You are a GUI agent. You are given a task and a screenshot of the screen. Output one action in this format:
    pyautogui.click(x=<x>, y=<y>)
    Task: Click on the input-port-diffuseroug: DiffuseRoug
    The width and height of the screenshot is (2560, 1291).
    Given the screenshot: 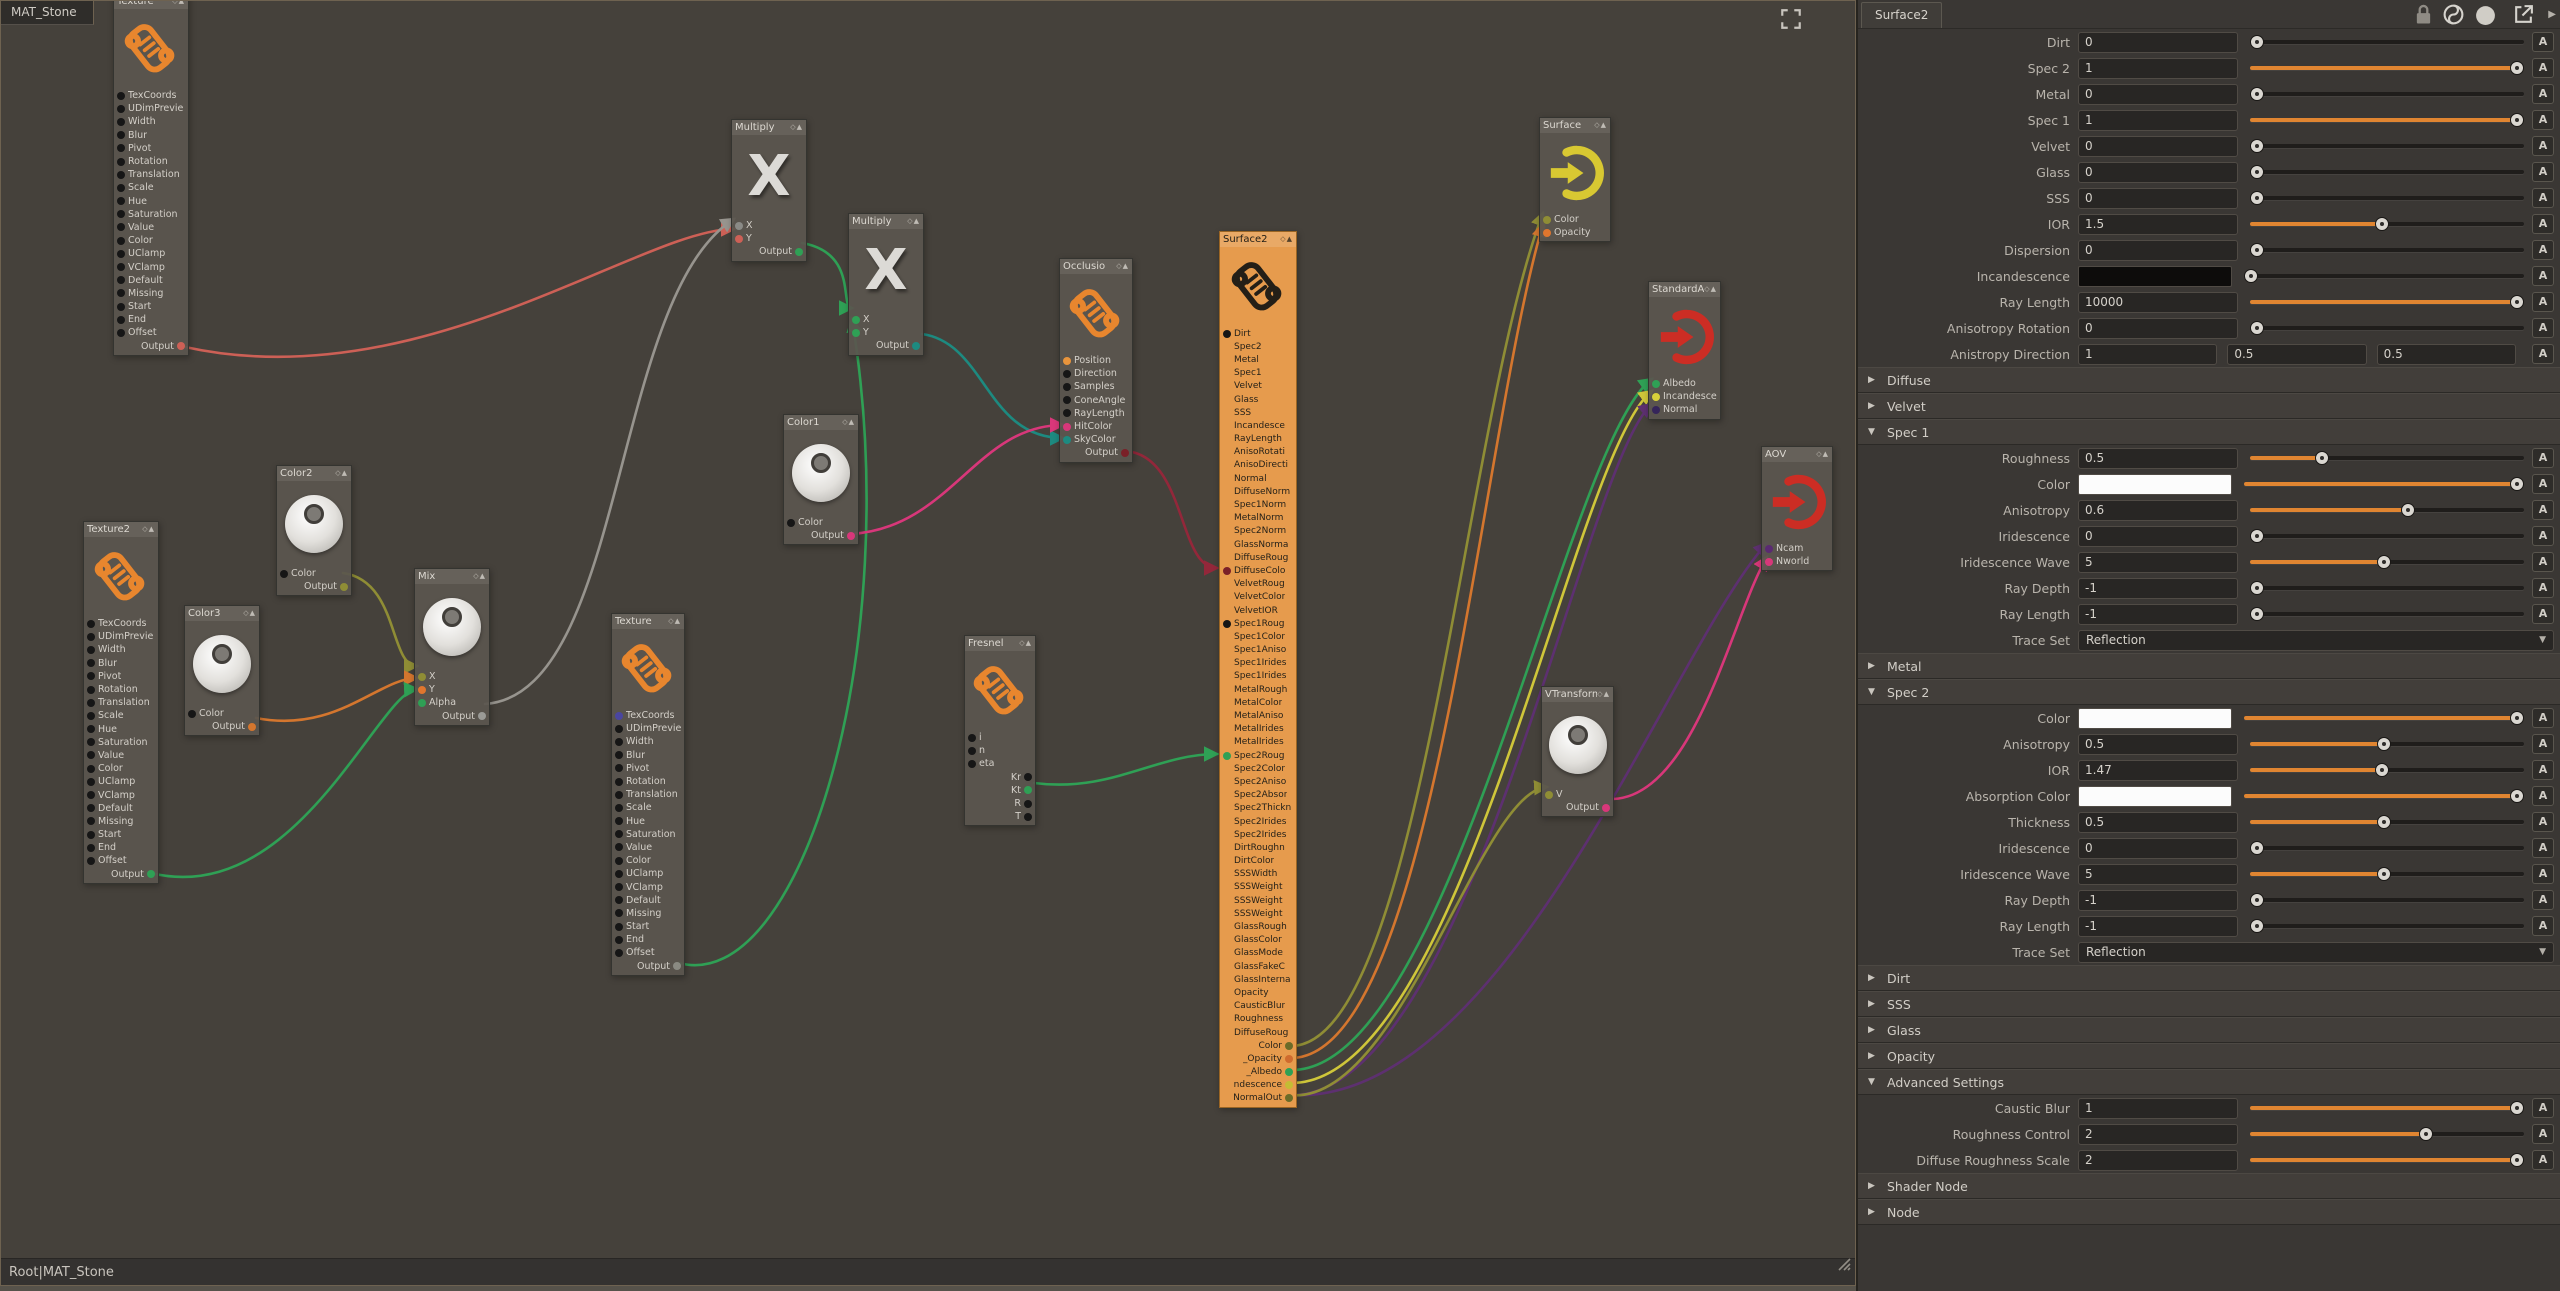 What is the action you would take?
    pyautogui.click(x=1258, y=1032)
    